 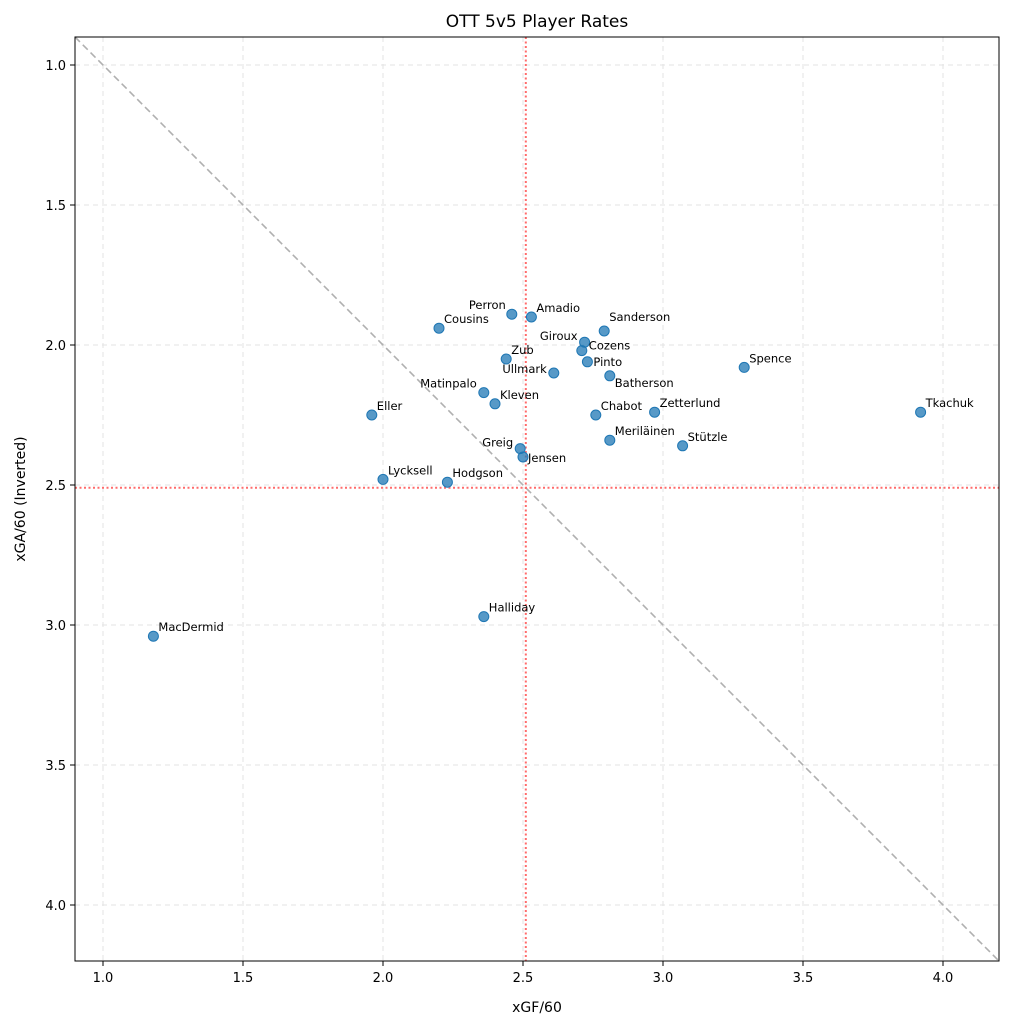 I want to click on x-tick-label: 4.0, so click(x=943, y=978).